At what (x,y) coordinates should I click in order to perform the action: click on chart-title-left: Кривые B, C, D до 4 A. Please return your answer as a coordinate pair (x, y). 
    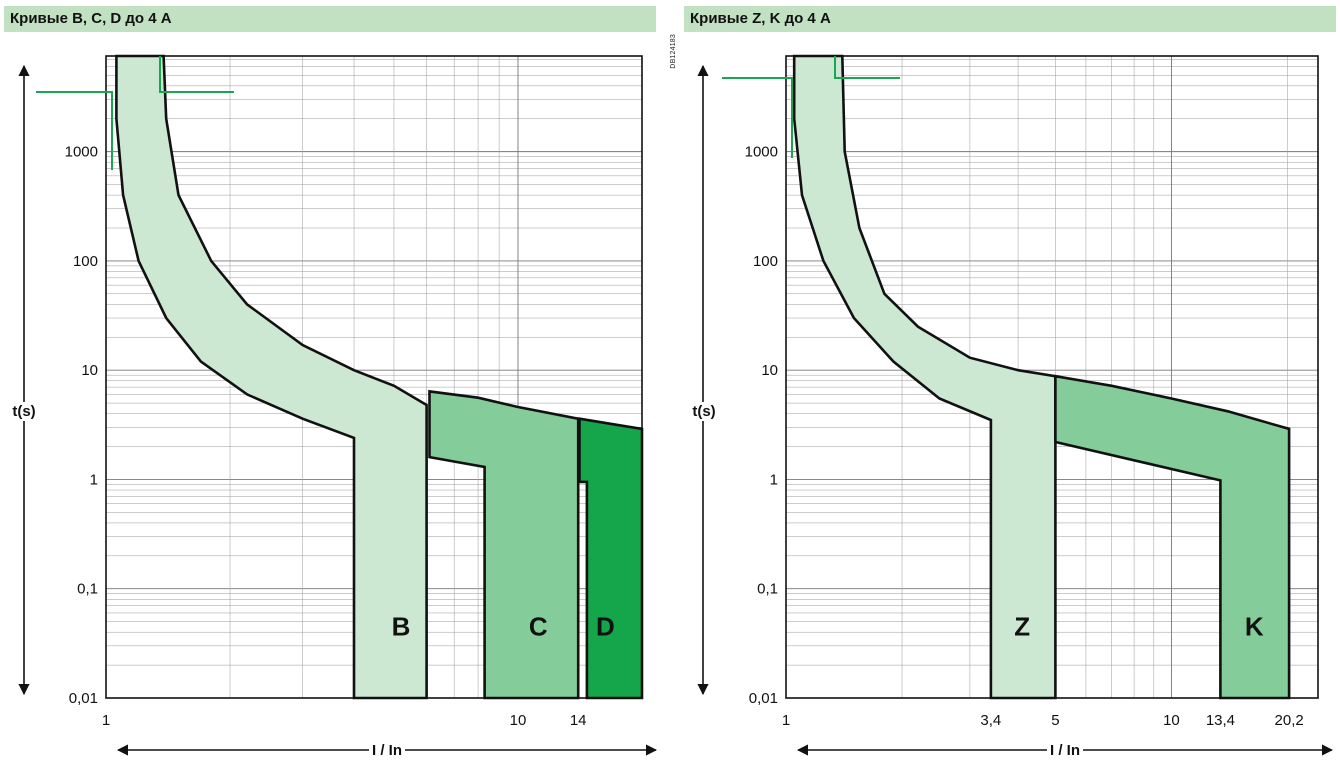
    Looking at the image, I should click on (330, 19).